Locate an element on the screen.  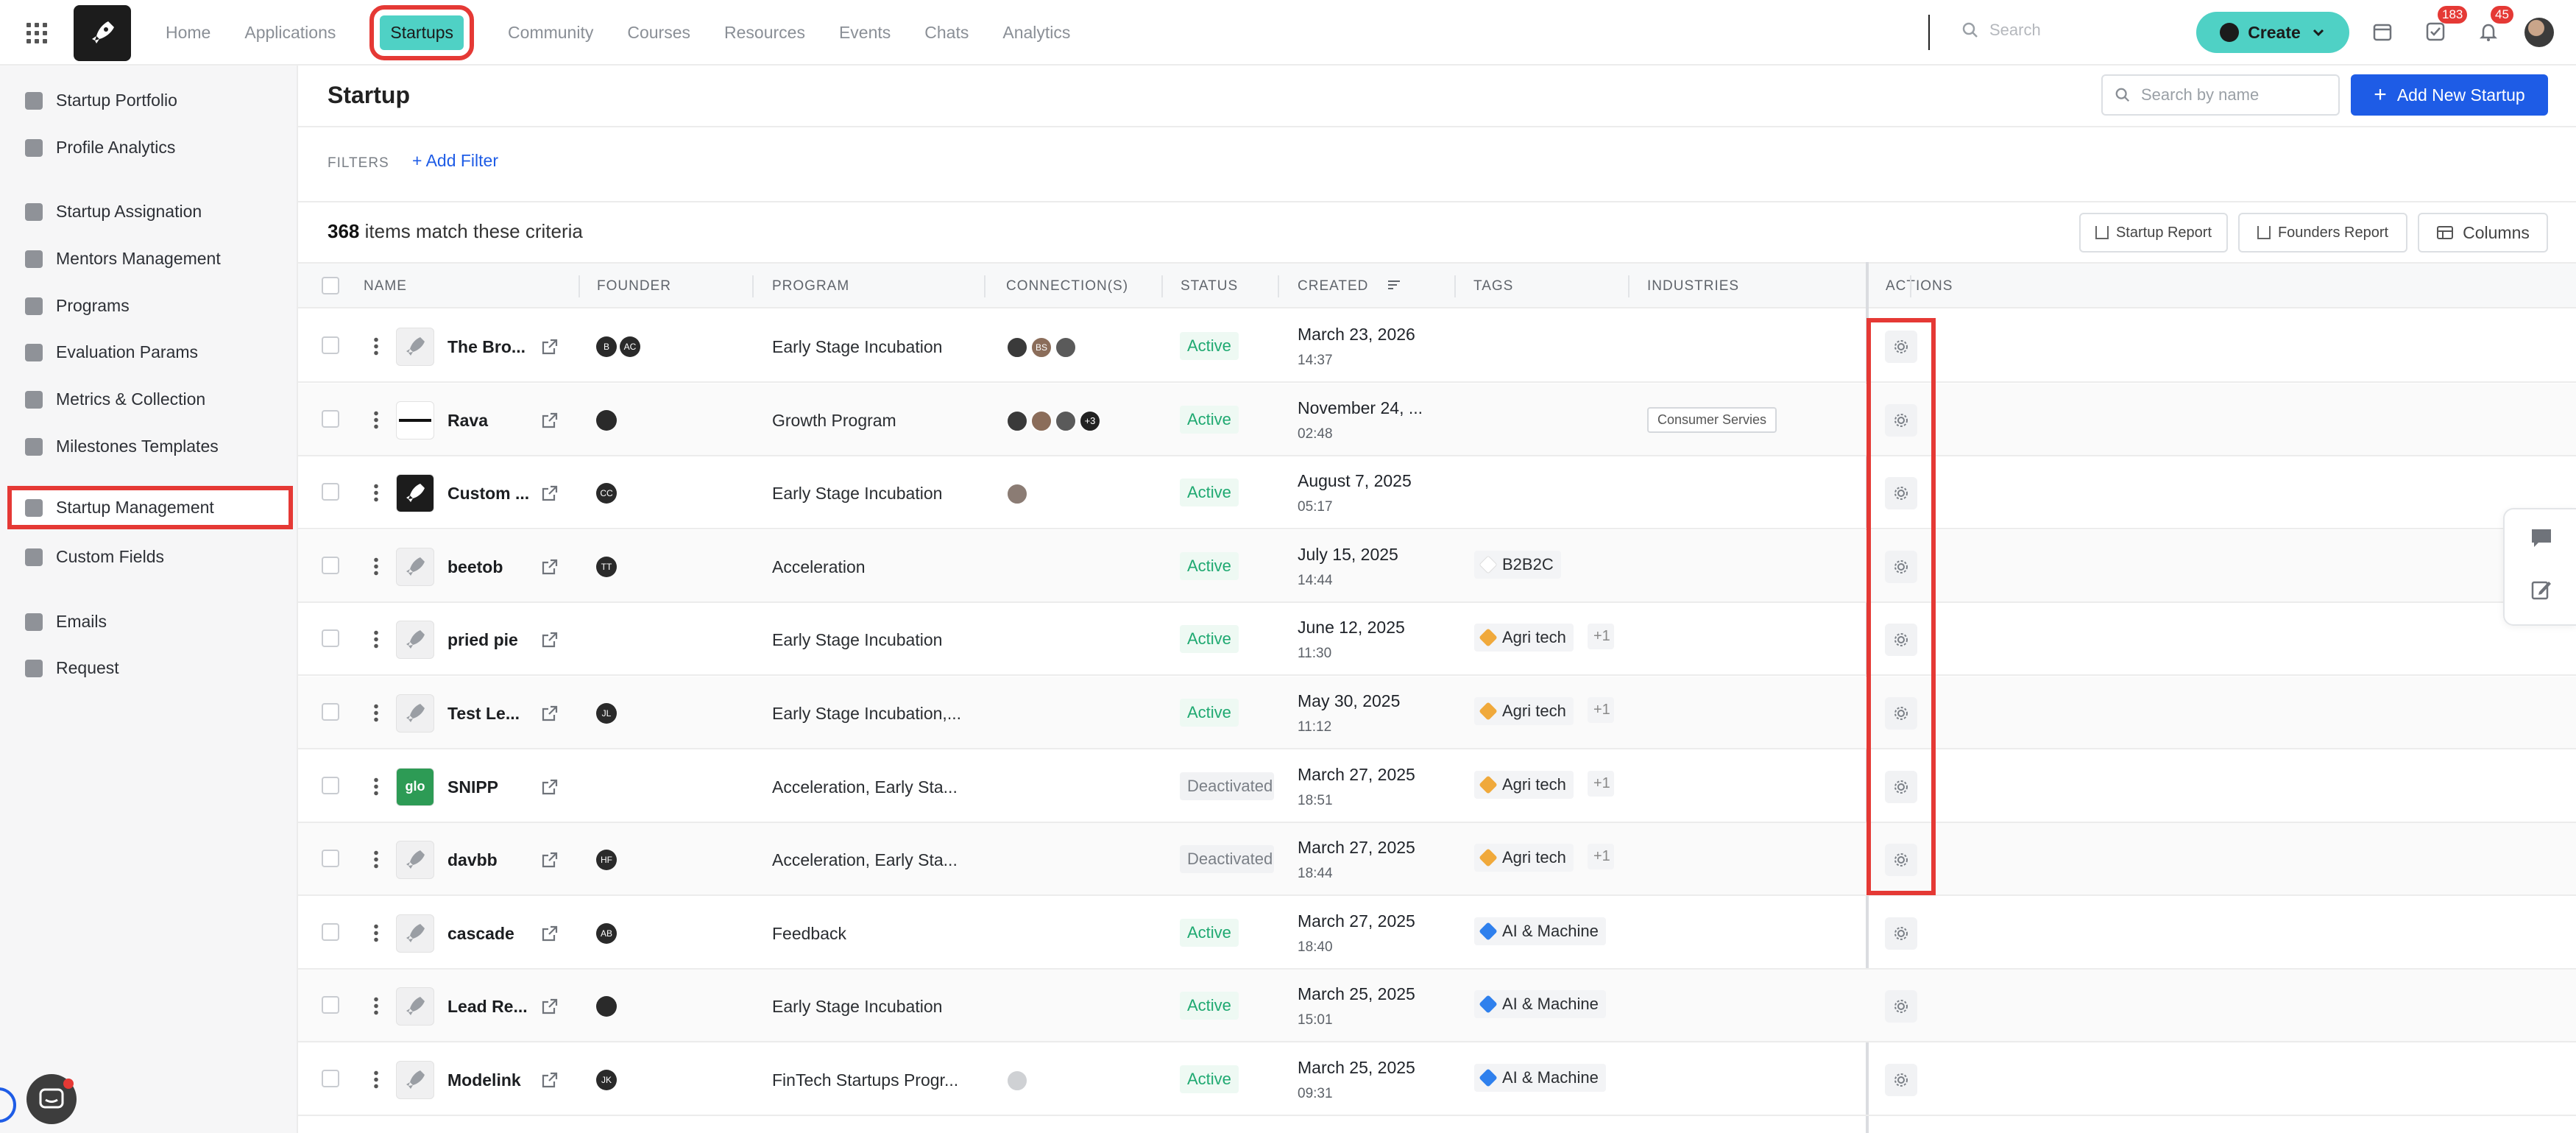
startup-name-link: Rava is located at coordinates (467, 420).